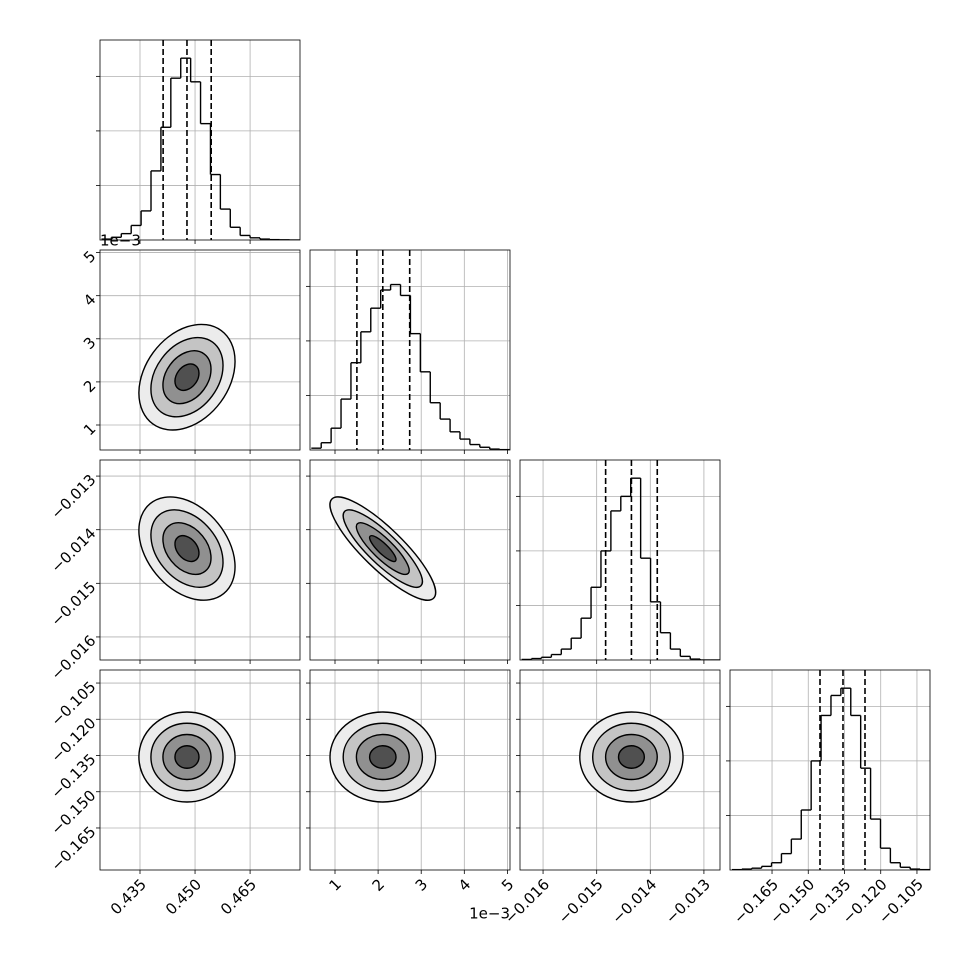 The width and height of the screenshot is (970, 970). Describe the element at coordinates (634, 901) in the screenshot. I see `x-tick-label: −0.014` at that location.